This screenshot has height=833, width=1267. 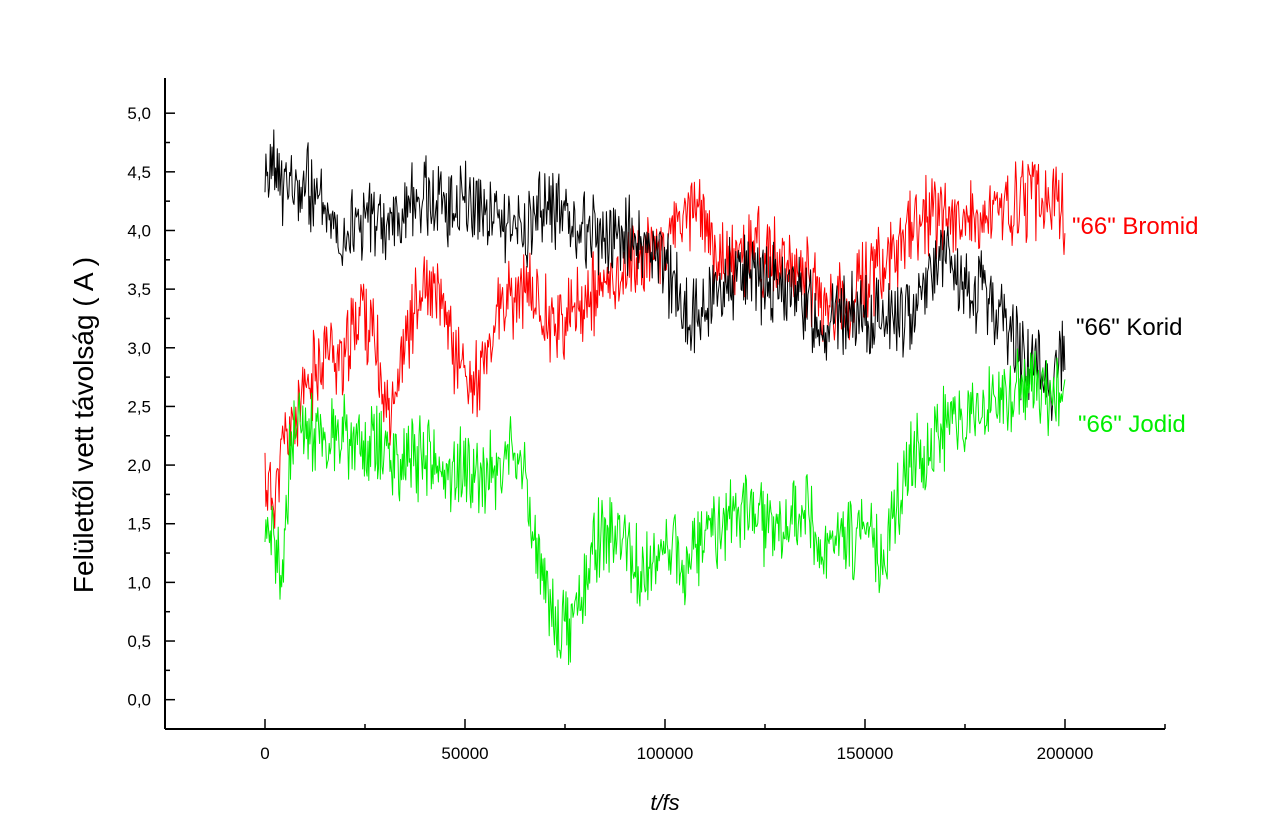 What do you see at coordinates (83, 425) in the screenshot?
I see `y-axis-title: Felülettől vett távolság ( A )` at bounding box center [83, 425].